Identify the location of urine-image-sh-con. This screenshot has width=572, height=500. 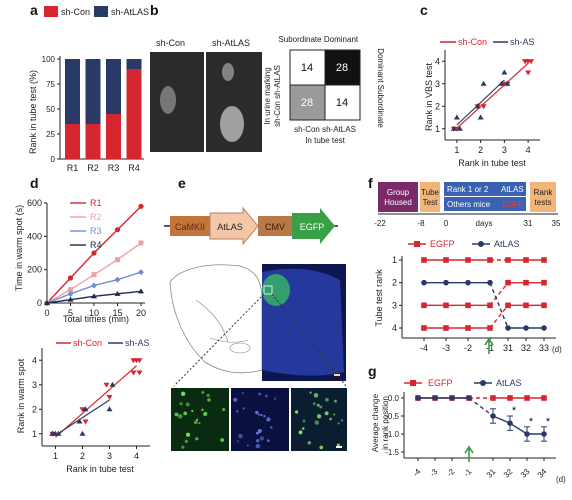
(177, 102).